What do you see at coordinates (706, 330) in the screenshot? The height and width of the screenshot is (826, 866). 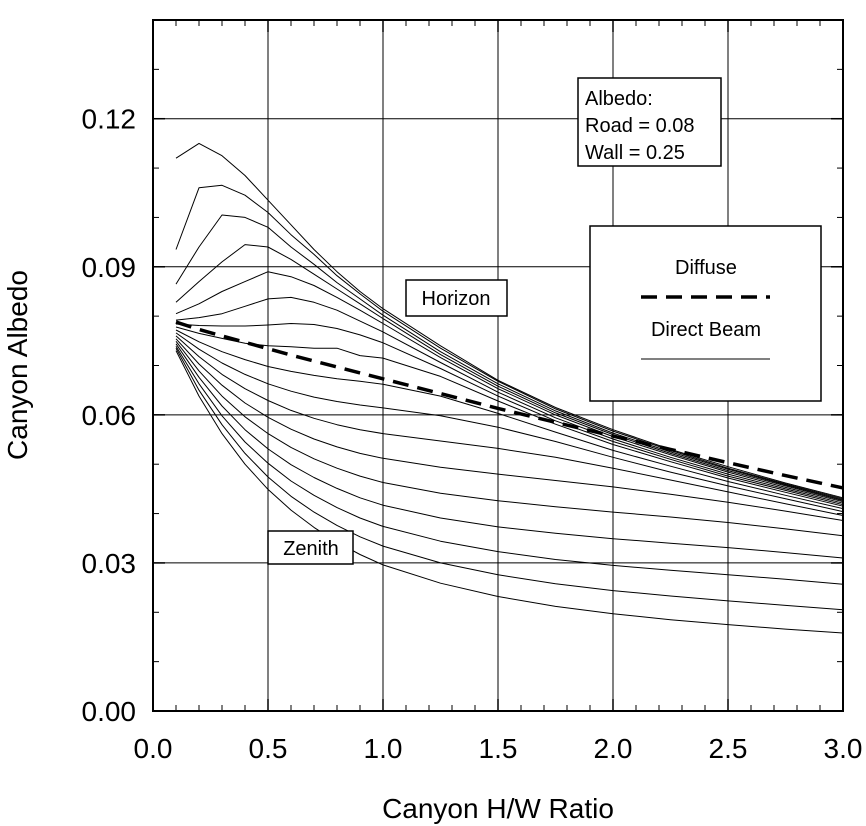 I see `legend-label-direct-beam: Direct Beam` at bounding box center [706, 330].